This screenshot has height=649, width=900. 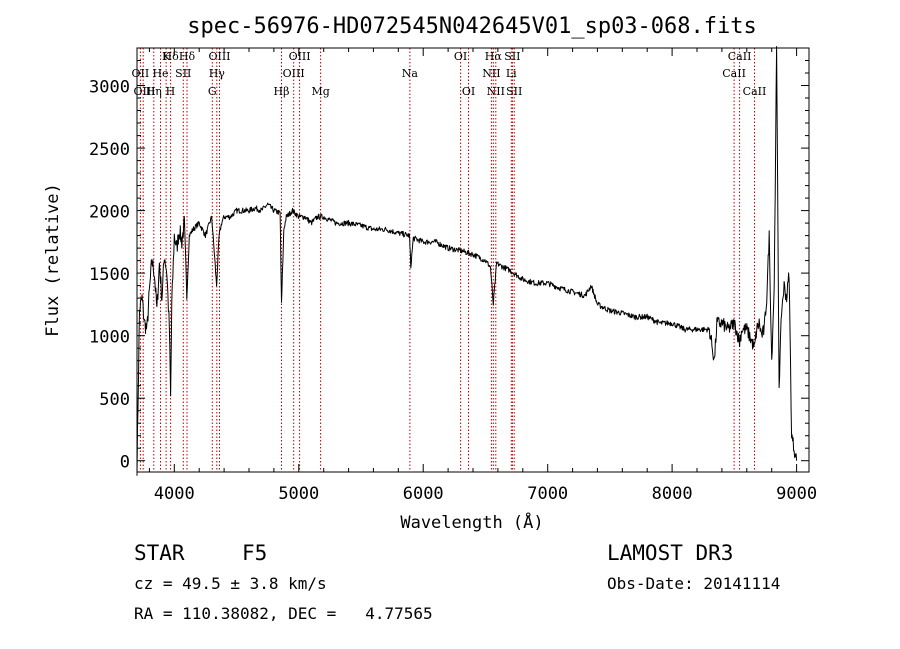 What do you see at coordinates (187, 56) in the screenshot?
I see `line-label-0-2: Hδ` at bounding box center [187, 56].